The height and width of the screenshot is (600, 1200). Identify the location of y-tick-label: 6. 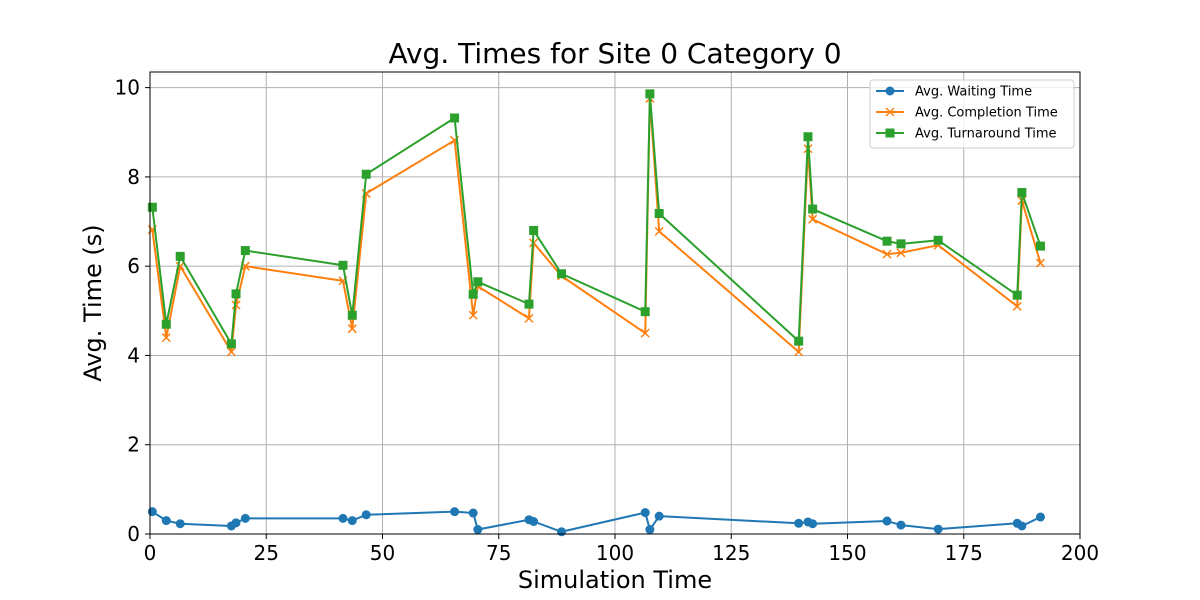
(133, 266).